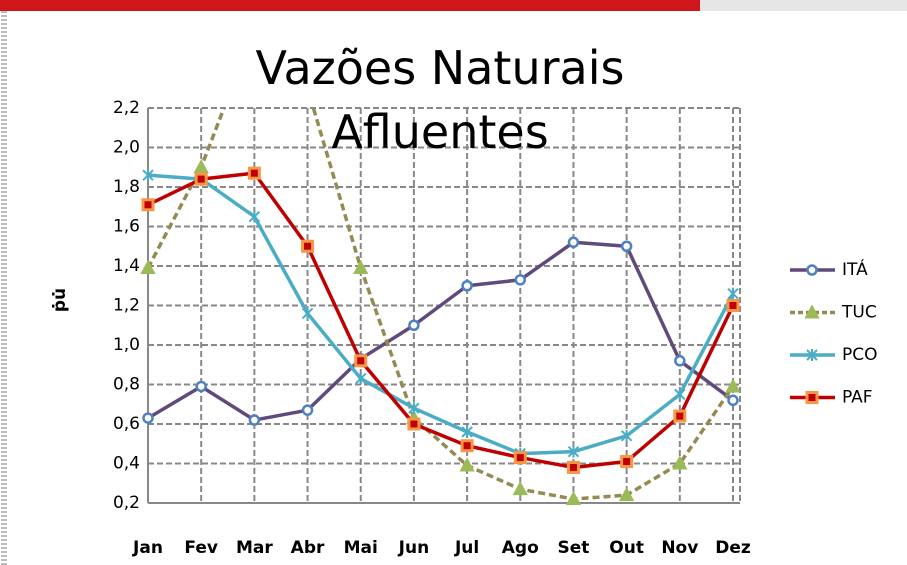 This screenshot has height=565, width=907. What do you see at coordinates (414, 548) in the screenshot?
I see `x-tick-label: Jun` at bounding box center [414, 548].